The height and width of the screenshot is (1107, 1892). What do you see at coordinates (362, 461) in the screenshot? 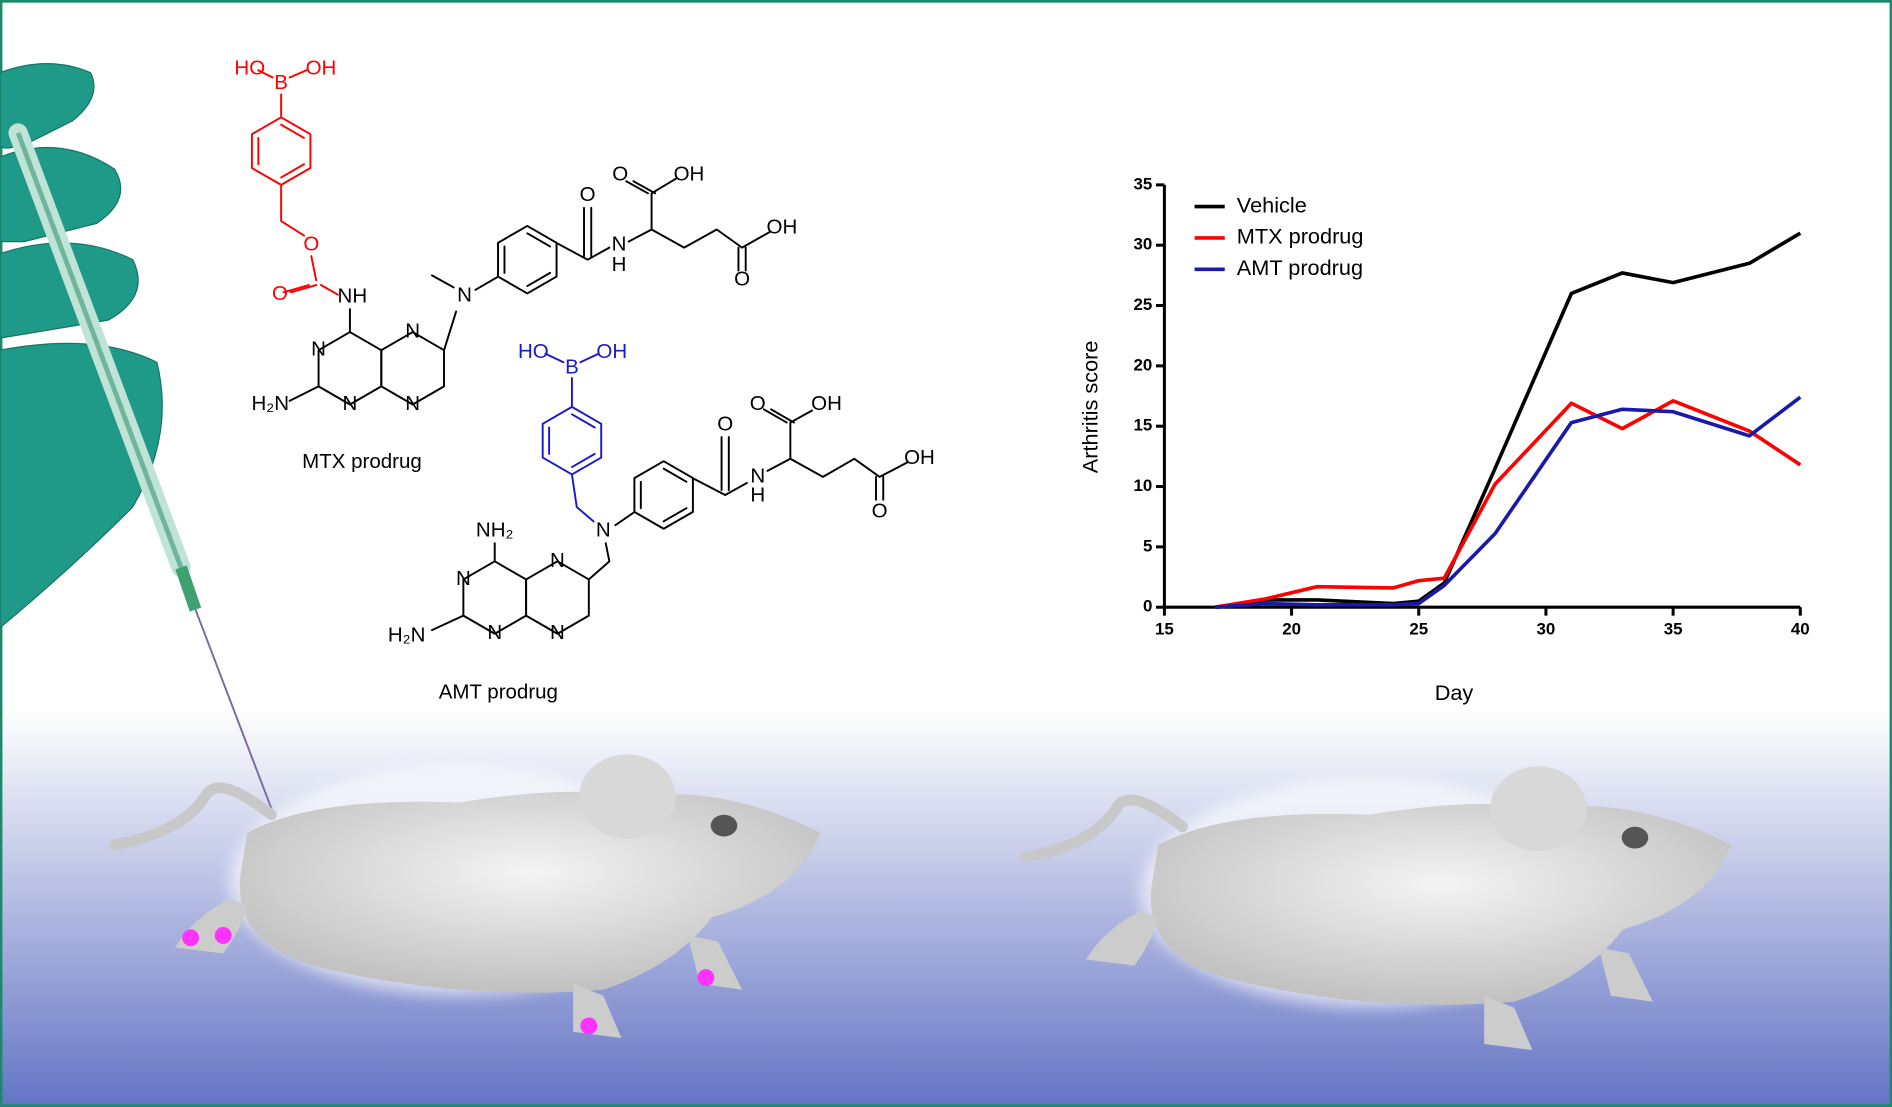
I see `molecule-name: MTX prodrug` at bounding box center [362, 461].